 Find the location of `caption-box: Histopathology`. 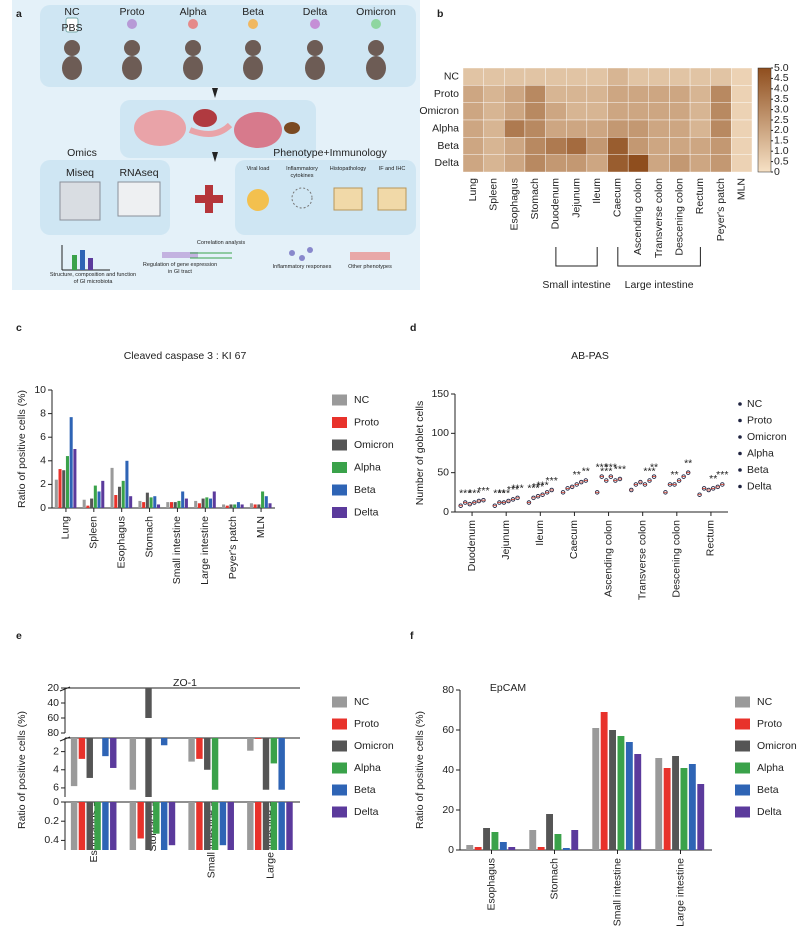

caption-box: Histopathology is located at coordinates (348, 169).